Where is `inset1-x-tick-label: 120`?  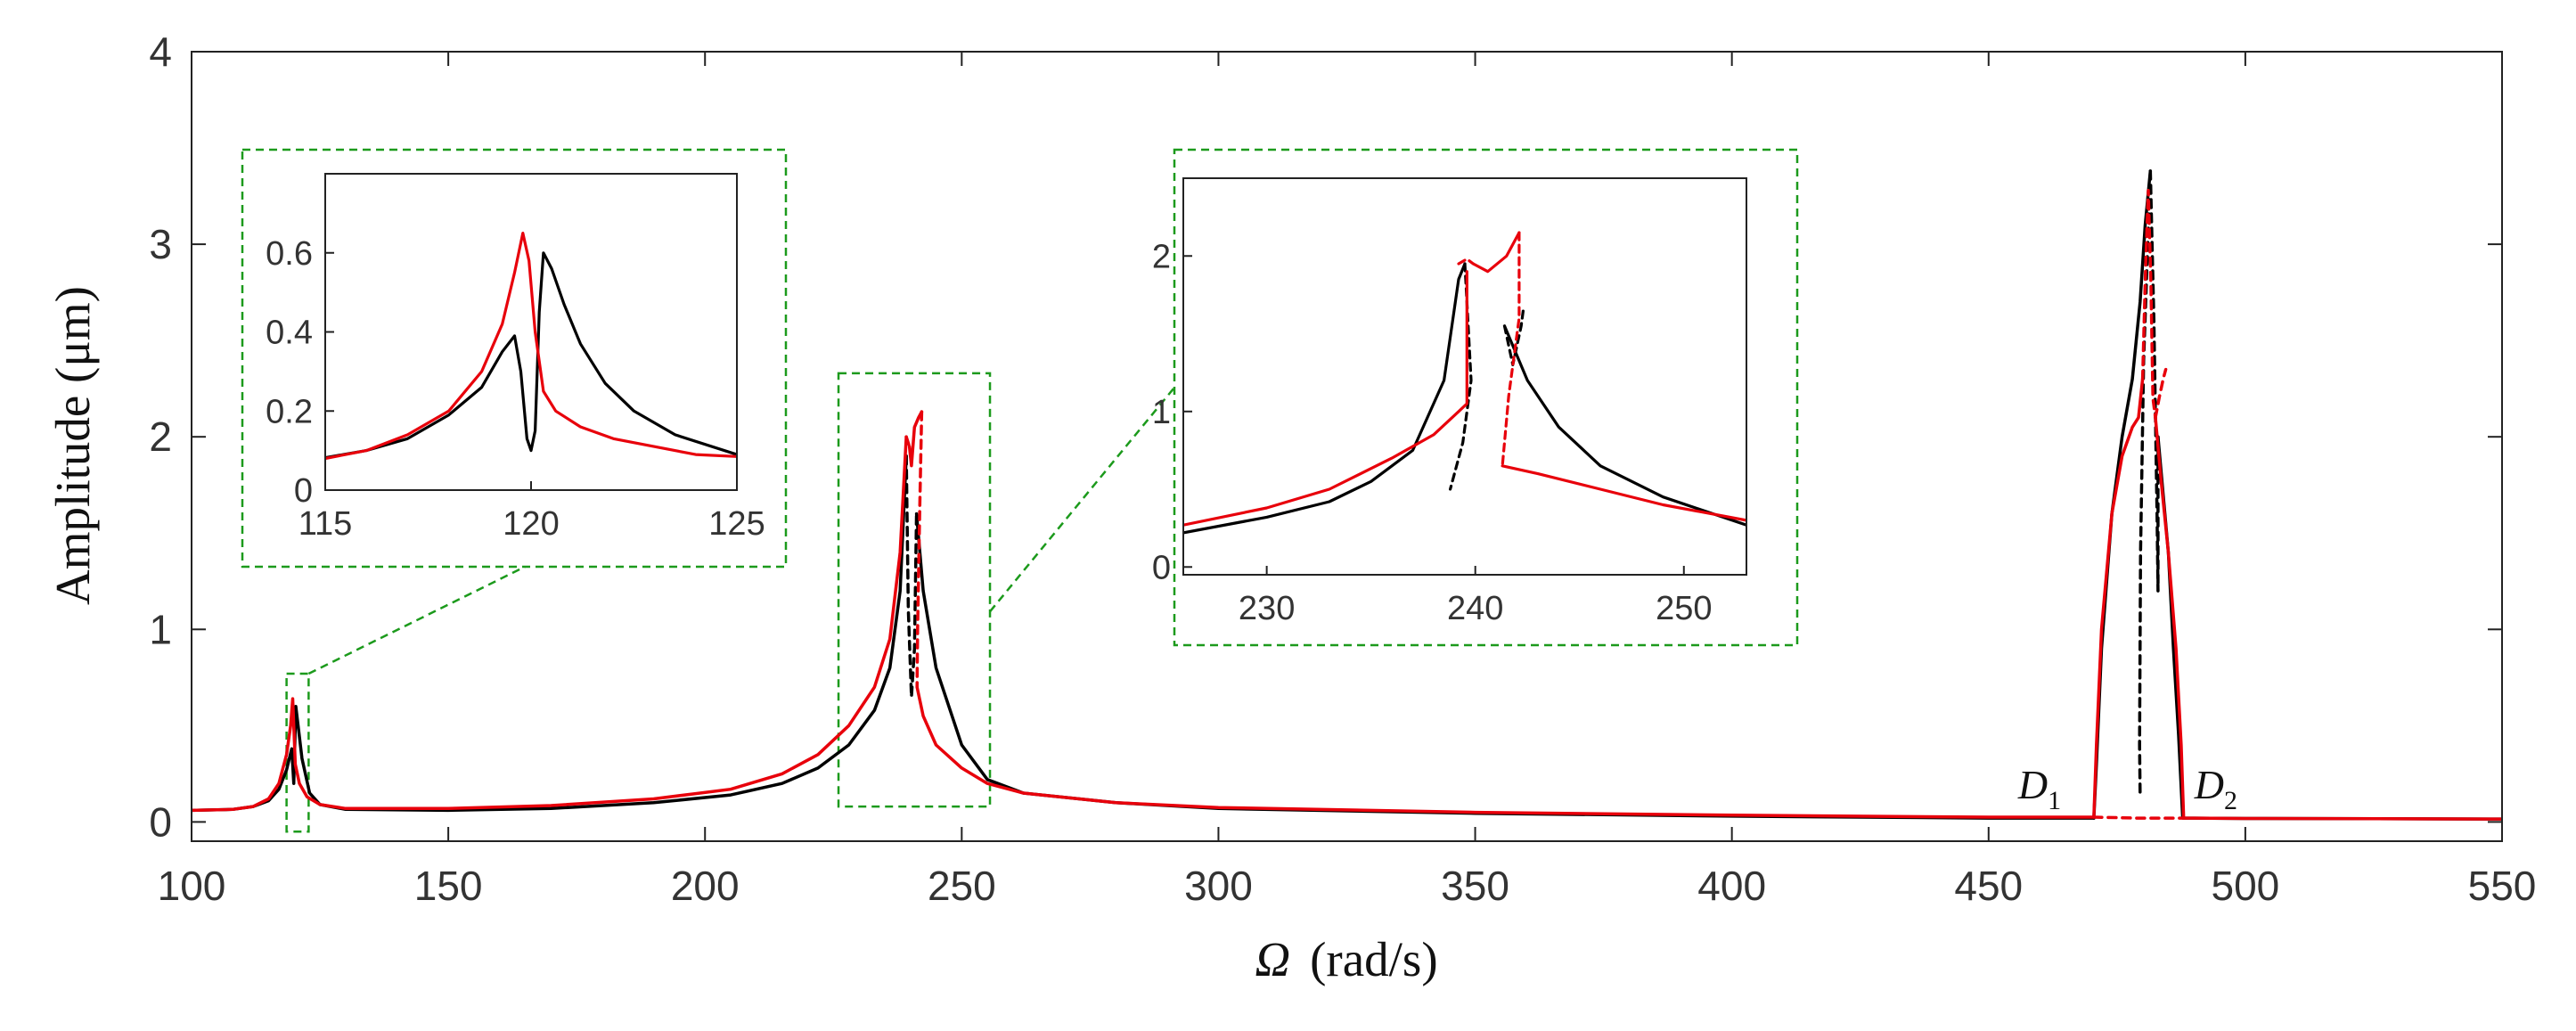 inset1-x-tick-label: 120 is located at coordinates (531, 524).